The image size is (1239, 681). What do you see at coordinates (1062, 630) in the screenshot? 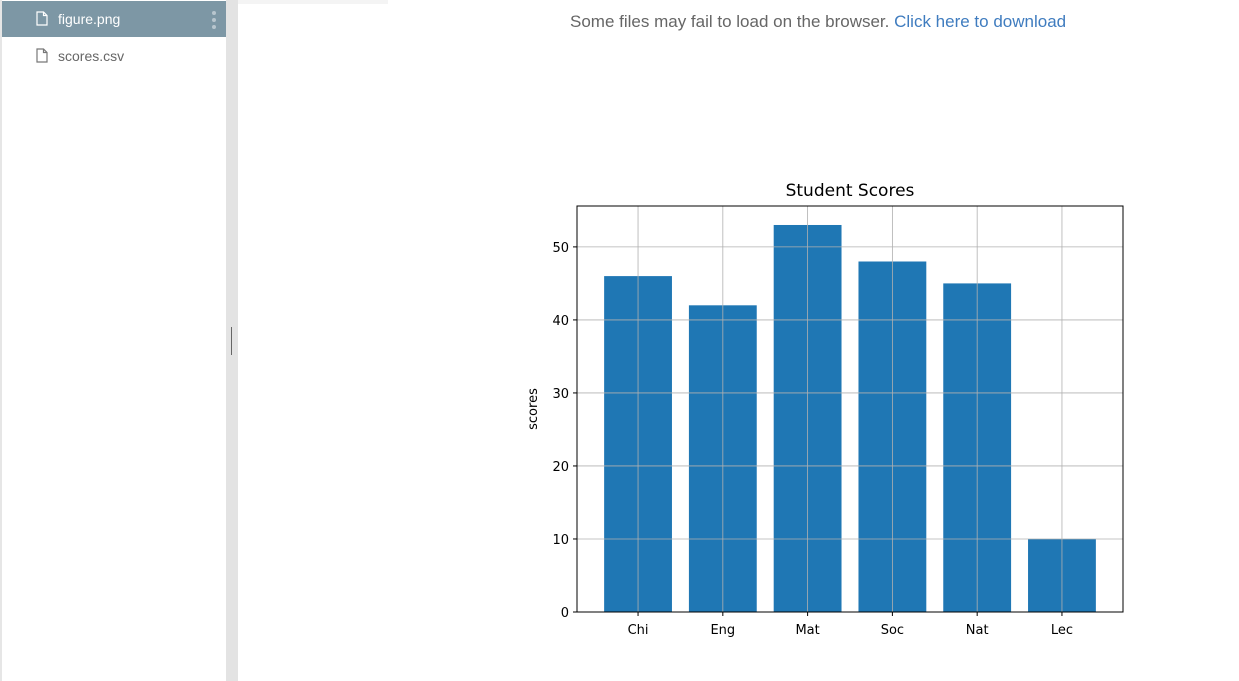
I see `x-tick-label: Lec` at bounding box center [1062, 630].